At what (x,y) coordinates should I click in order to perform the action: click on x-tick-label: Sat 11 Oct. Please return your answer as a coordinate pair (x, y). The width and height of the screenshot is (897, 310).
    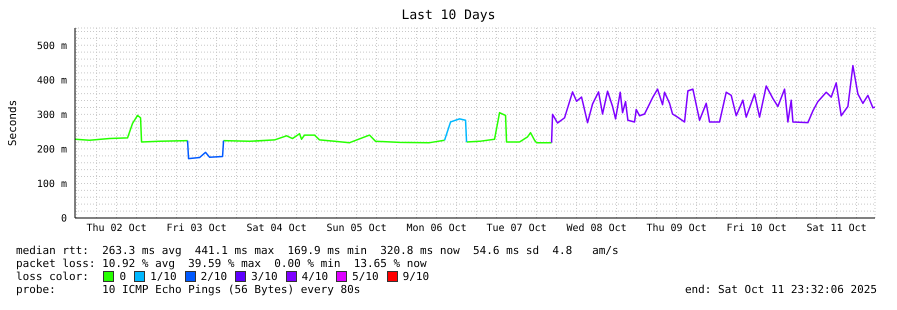
    Looking at the image, I should click on (836, 228).